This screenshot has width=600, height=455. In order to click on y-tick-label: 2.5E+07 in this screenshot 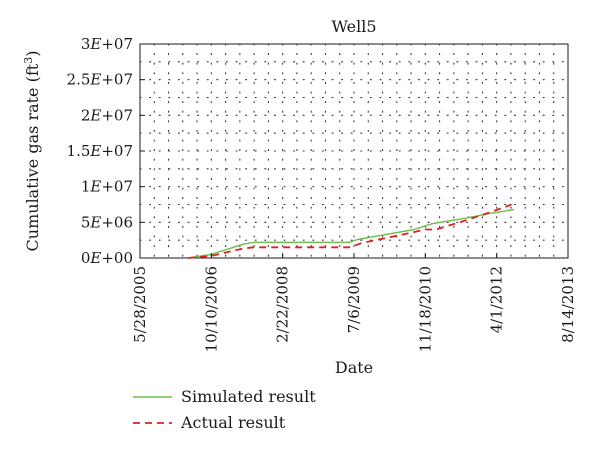, I will do `click(100, 80)`.